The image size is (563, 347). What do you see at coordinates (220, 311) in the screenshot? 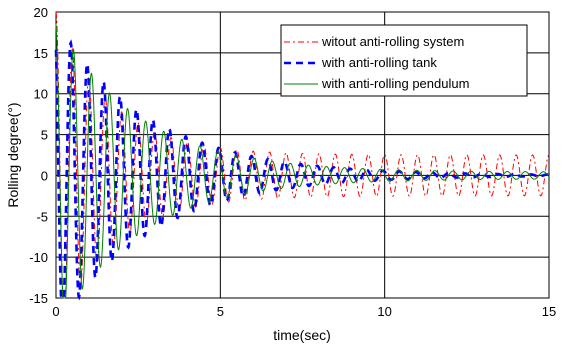
I see `x-tick-label: 5` at bounding box center [220, 311].